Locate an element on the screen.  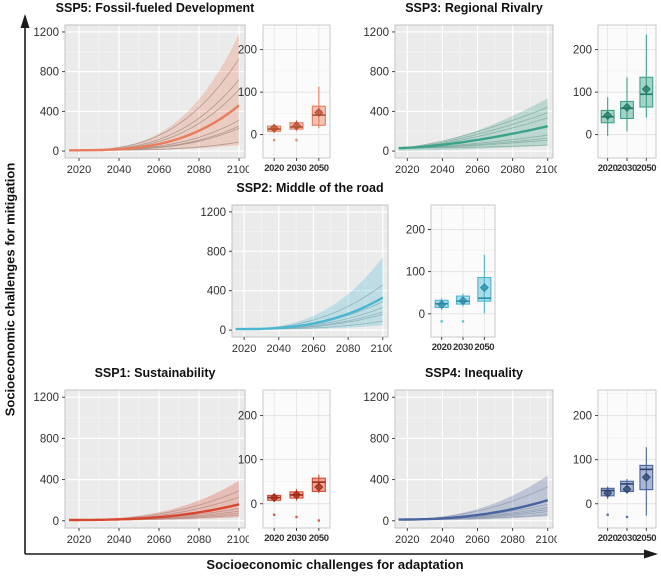
panel-title-ssp5: SSP5: Fossil-fueled Development is located at coordinates (155, 8).